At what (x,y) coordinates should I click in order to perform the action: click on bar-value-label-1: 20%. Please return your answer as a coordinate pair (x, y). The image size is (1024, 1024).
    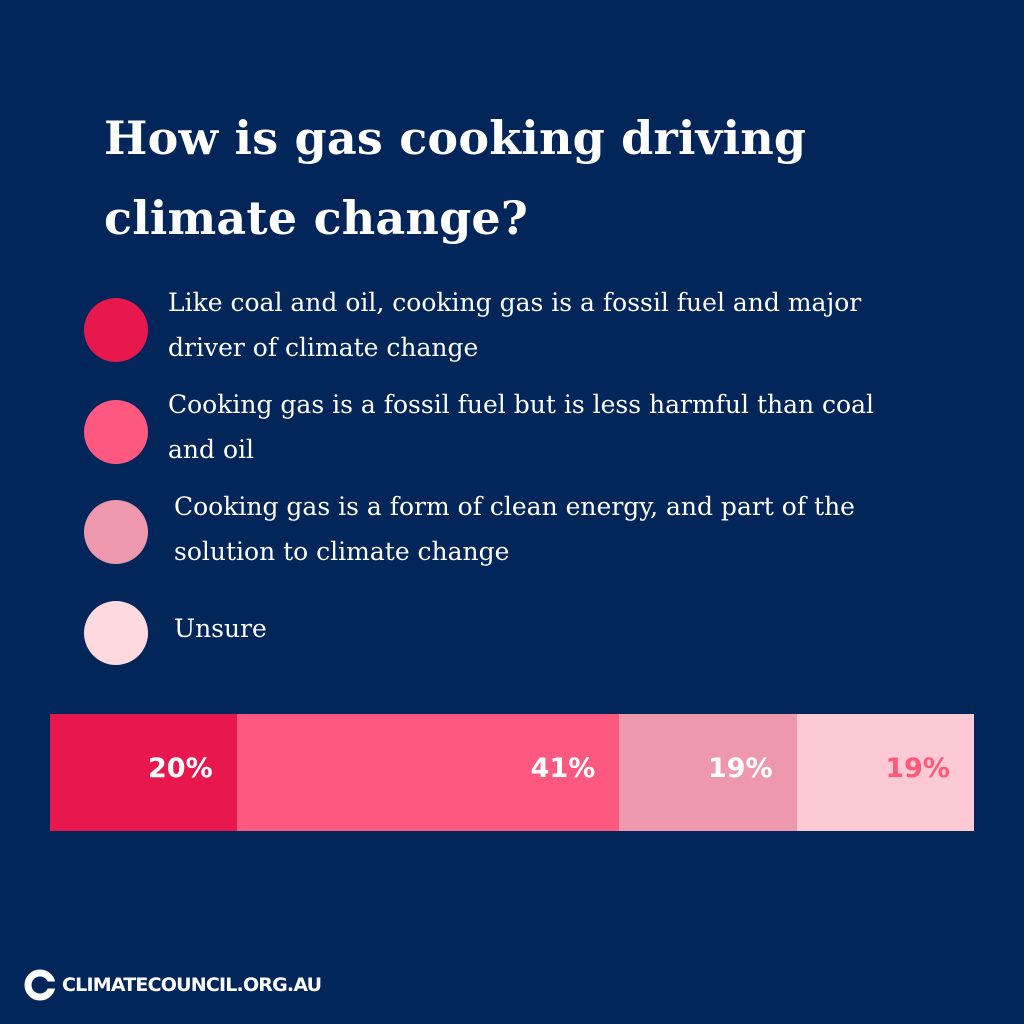
    Looking at the image, I should click on (180, 768).